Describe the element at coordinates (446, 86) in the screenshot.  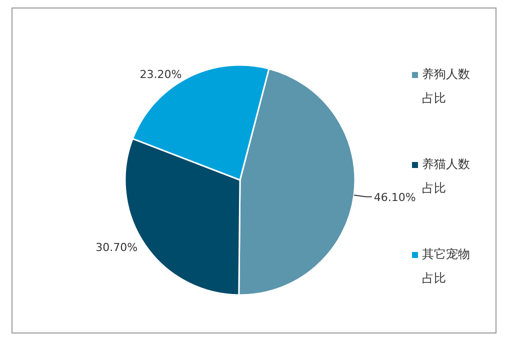
I see `legend-label: 养狗人数占比` at that location.